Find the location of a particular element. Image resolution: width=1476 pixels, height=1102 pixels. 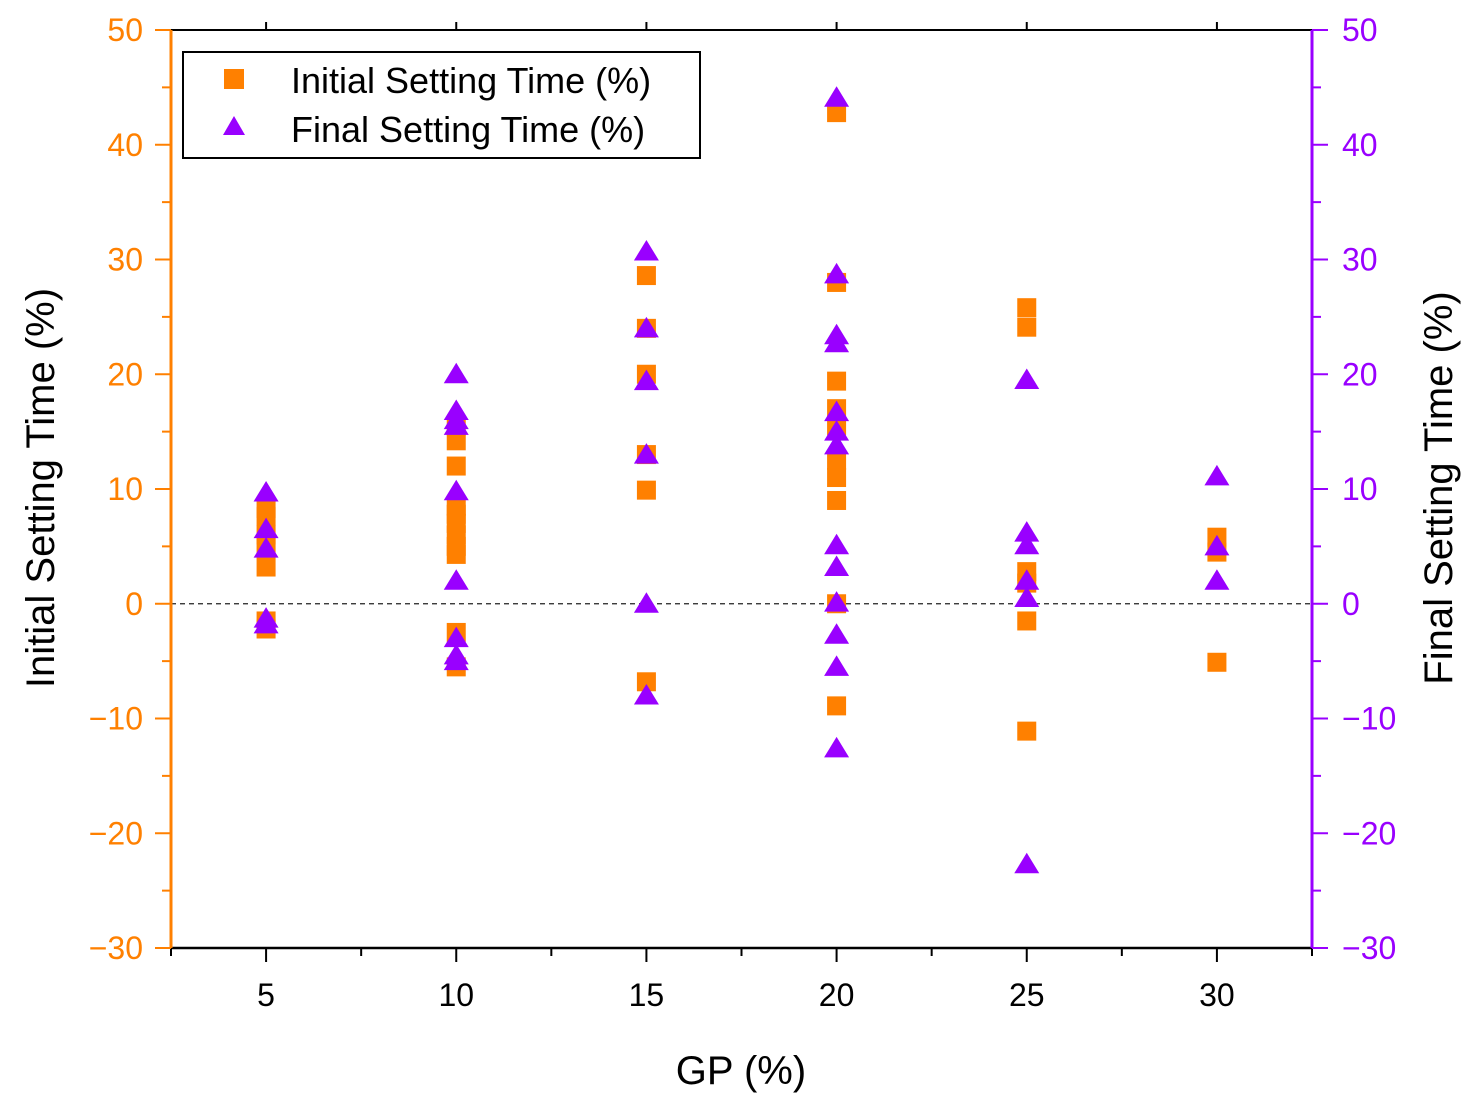

legend-marker-triangle is located at coordinates (234, 125).